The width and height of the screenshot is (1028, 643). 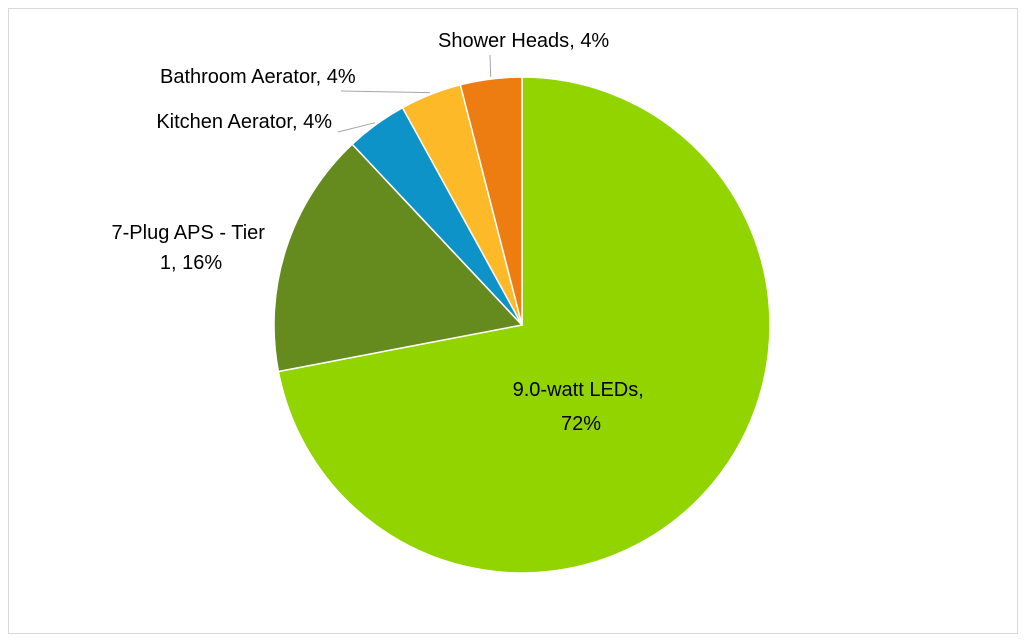 I want to click on data-label-bathroom: Bathroom Aerator, 4%, so click(x=258, y=77).